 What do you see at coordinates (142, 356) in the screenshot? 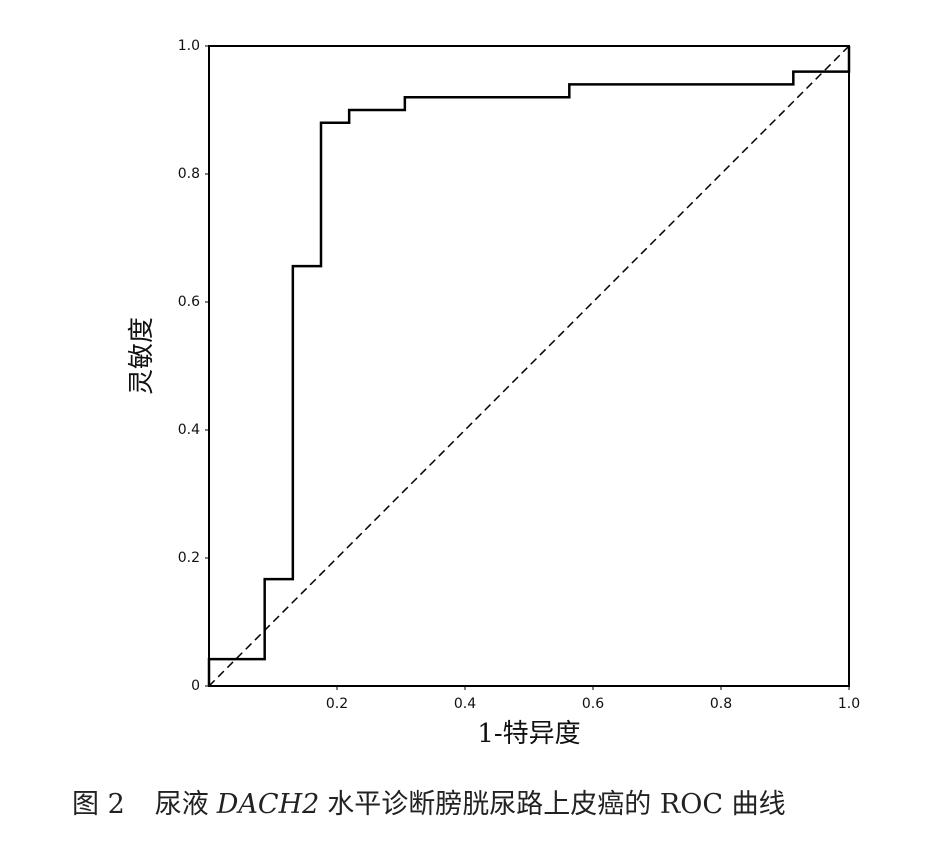
I see `y-axis-label: 灵敏度` at bounding box center [142, 356].